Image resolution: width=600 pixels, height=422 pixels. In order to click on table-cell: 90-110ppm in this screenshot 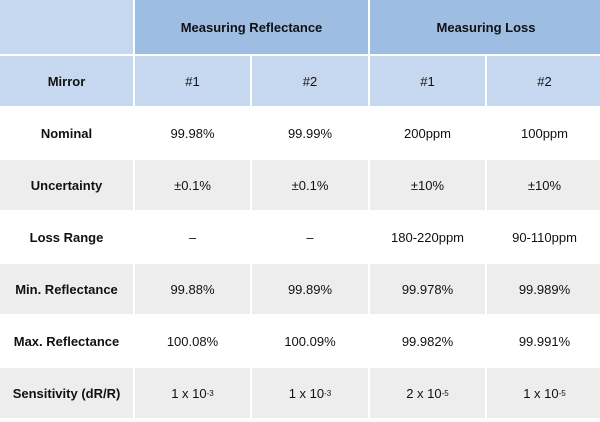, I will do `click(543, 237)`.